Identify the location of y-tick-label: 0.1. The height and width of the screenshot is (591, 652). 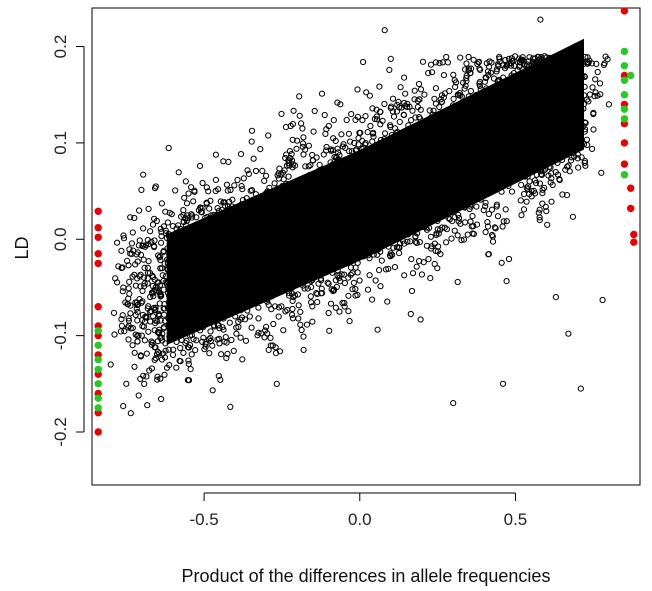
(60, 143).